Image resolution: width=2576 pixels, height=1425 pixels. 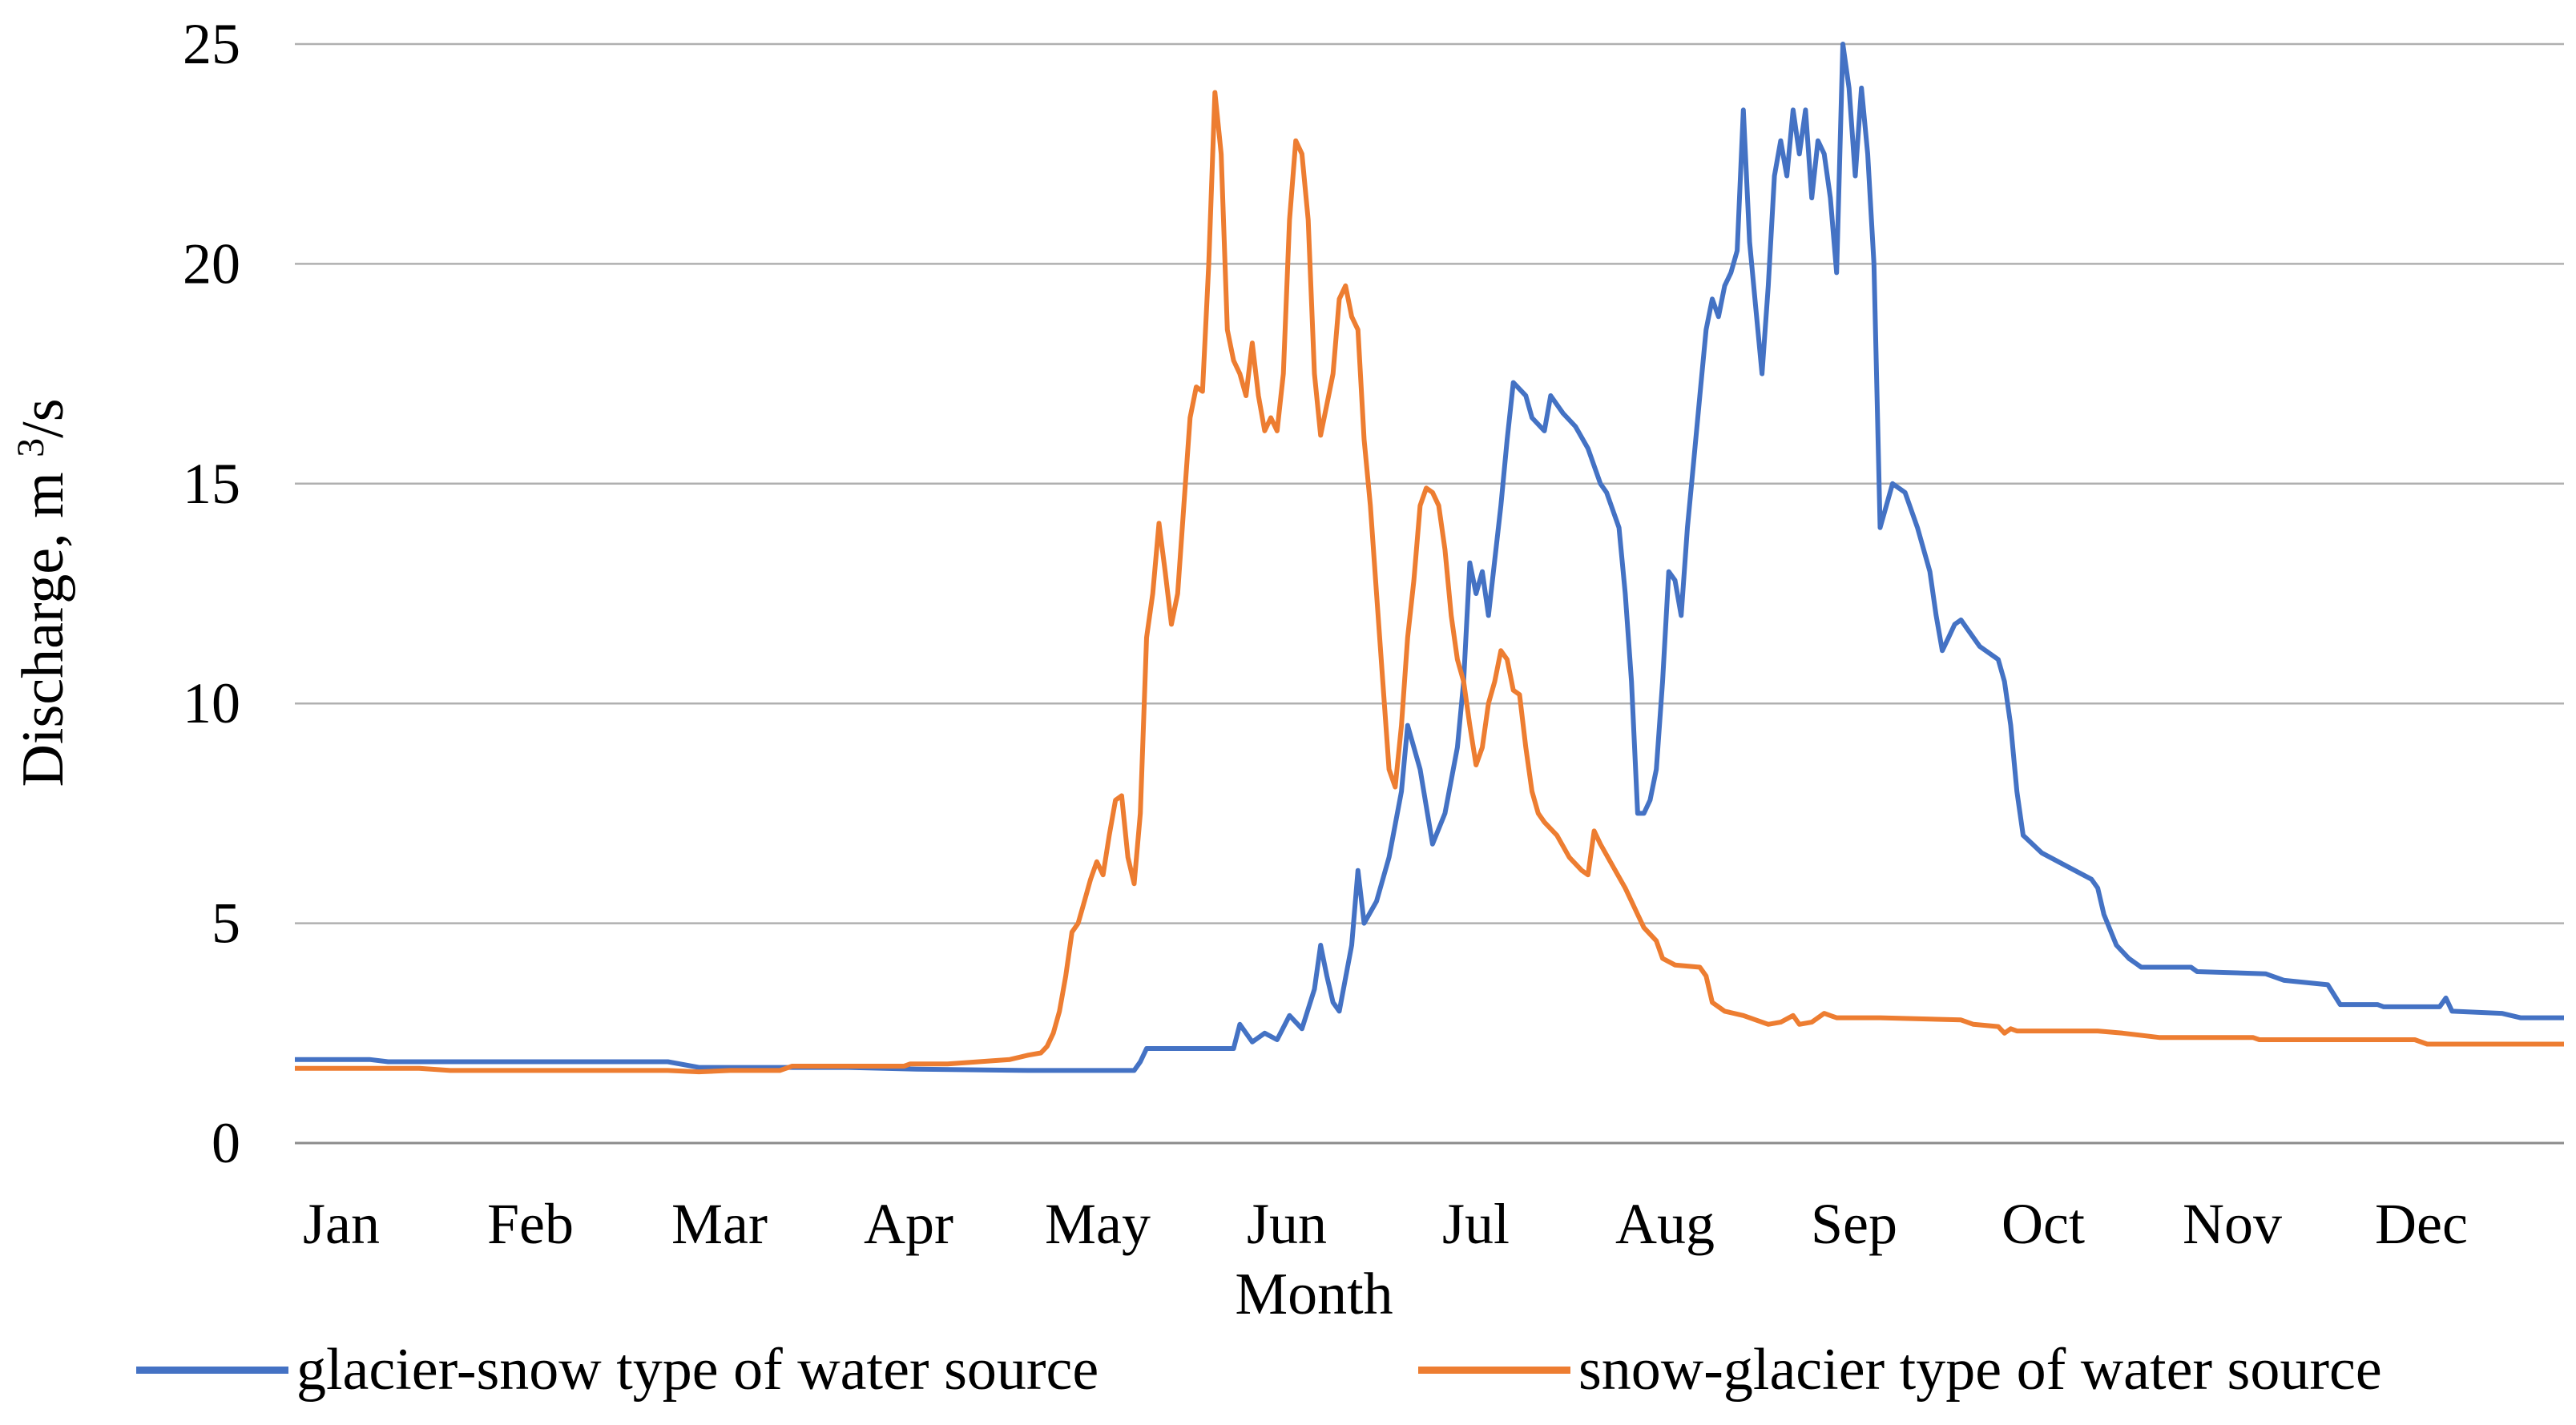 What do you see at coordinates (226, 924) in the screenshot?
I see `y-tick-label: 5` at bounding box center [226, 924].